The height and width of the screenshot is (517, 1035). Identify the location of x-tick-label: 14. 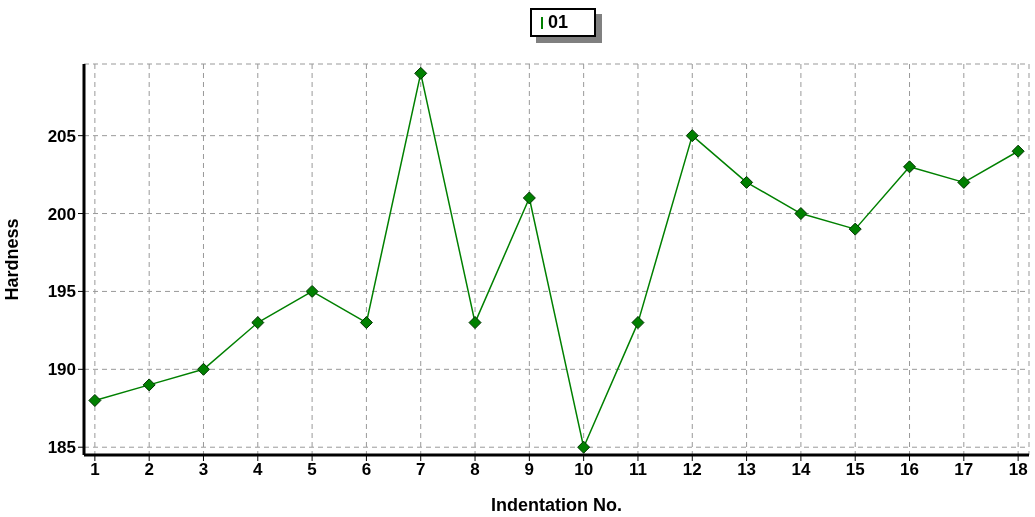
(801, 470).